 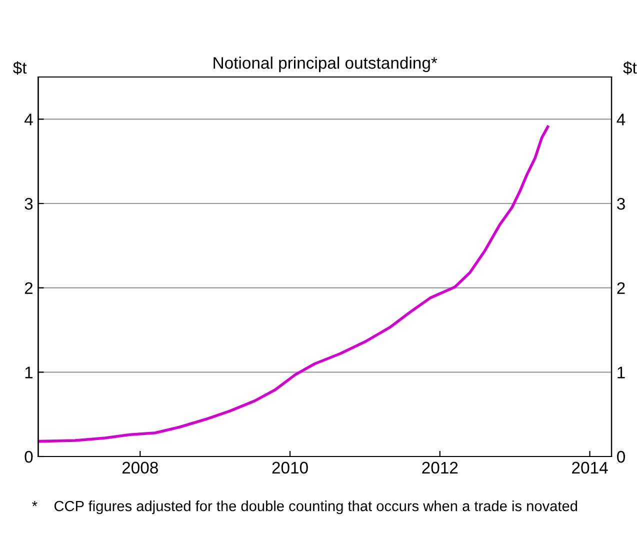 What do you see at coordinates (630, 68) in the screenshot?
I see `y2-axis-title: $t` at bounding box center [630, 68].